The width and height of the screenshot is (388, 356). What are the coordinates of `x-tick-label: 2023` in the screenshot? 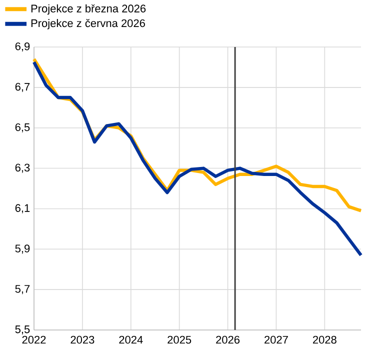 It's located at (82, 340).